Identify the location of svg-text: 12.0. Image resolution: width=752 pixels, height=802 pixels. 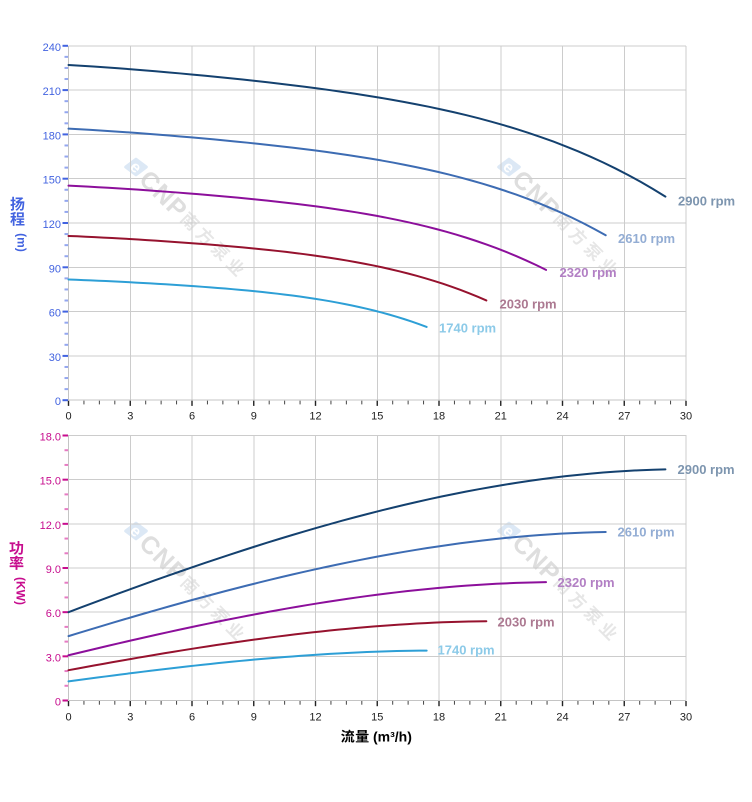
(50, 526).